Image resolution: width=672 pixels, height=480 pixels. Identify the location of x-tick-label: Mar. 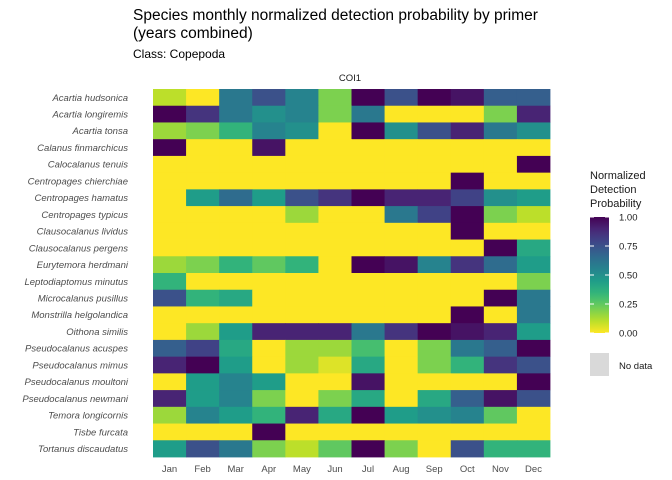
(236, 469).